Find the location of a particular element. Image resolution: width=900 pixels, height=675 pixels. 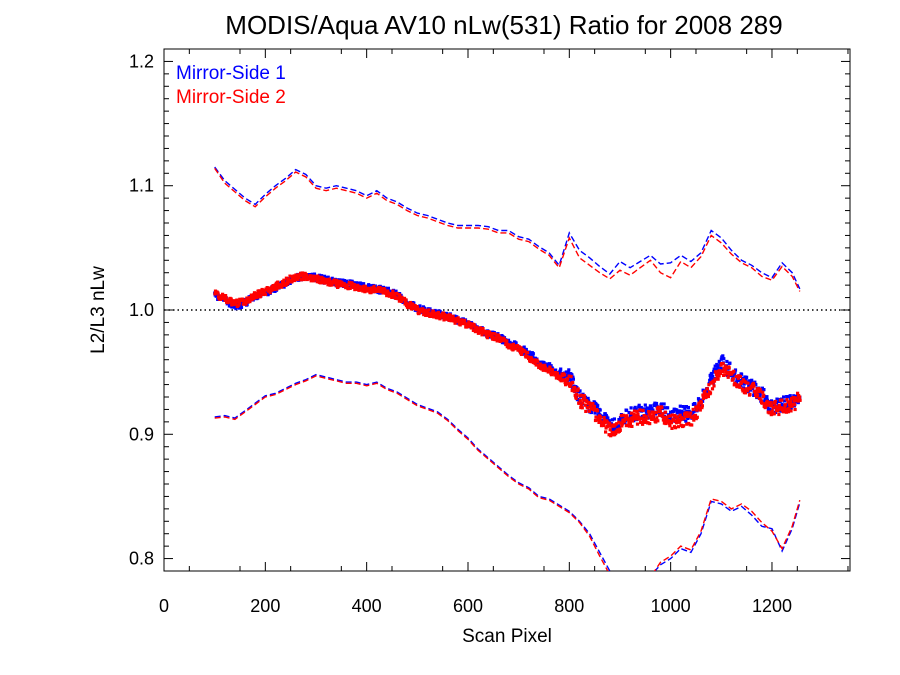

mirror-side-1-upper-bound-line is located at coordinates (507, 228).